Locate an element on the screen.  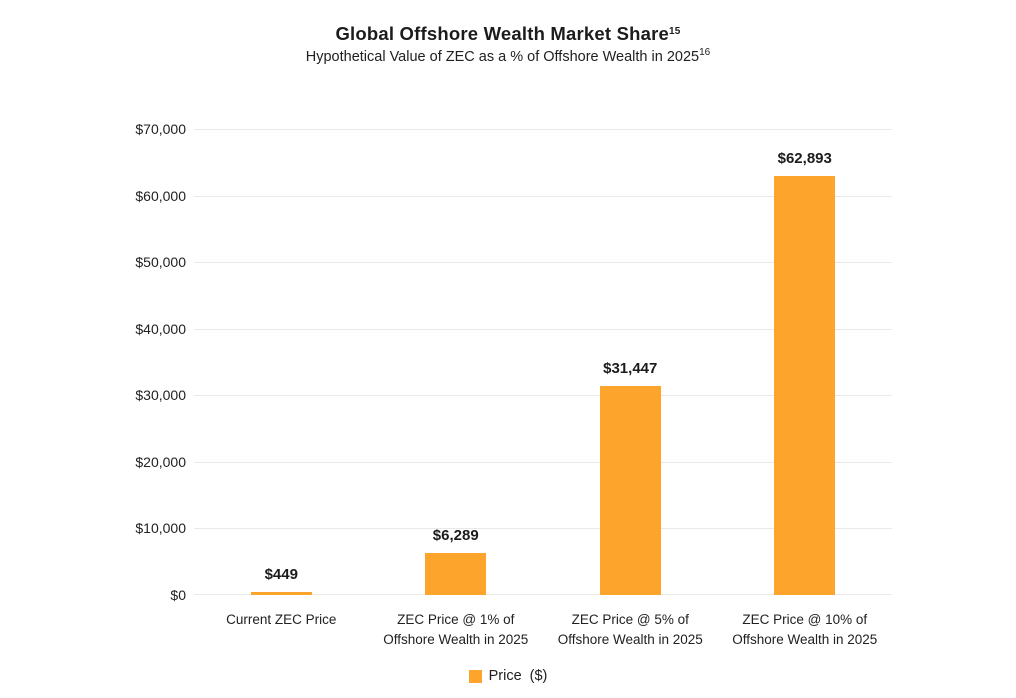
x-tick-label-1: Current ZEC Price is located at coordinates (281, 620).